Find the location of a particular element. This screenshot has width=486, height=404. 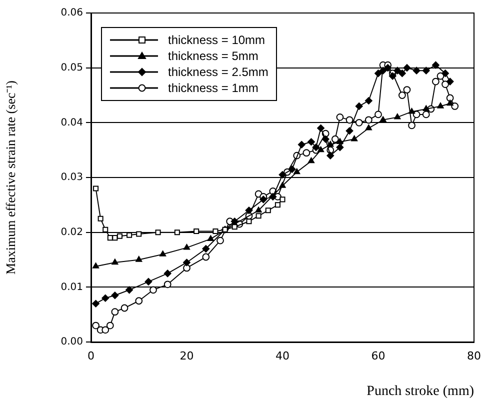

y-tick-label: 0.04 is located at coordinates (71, 122).